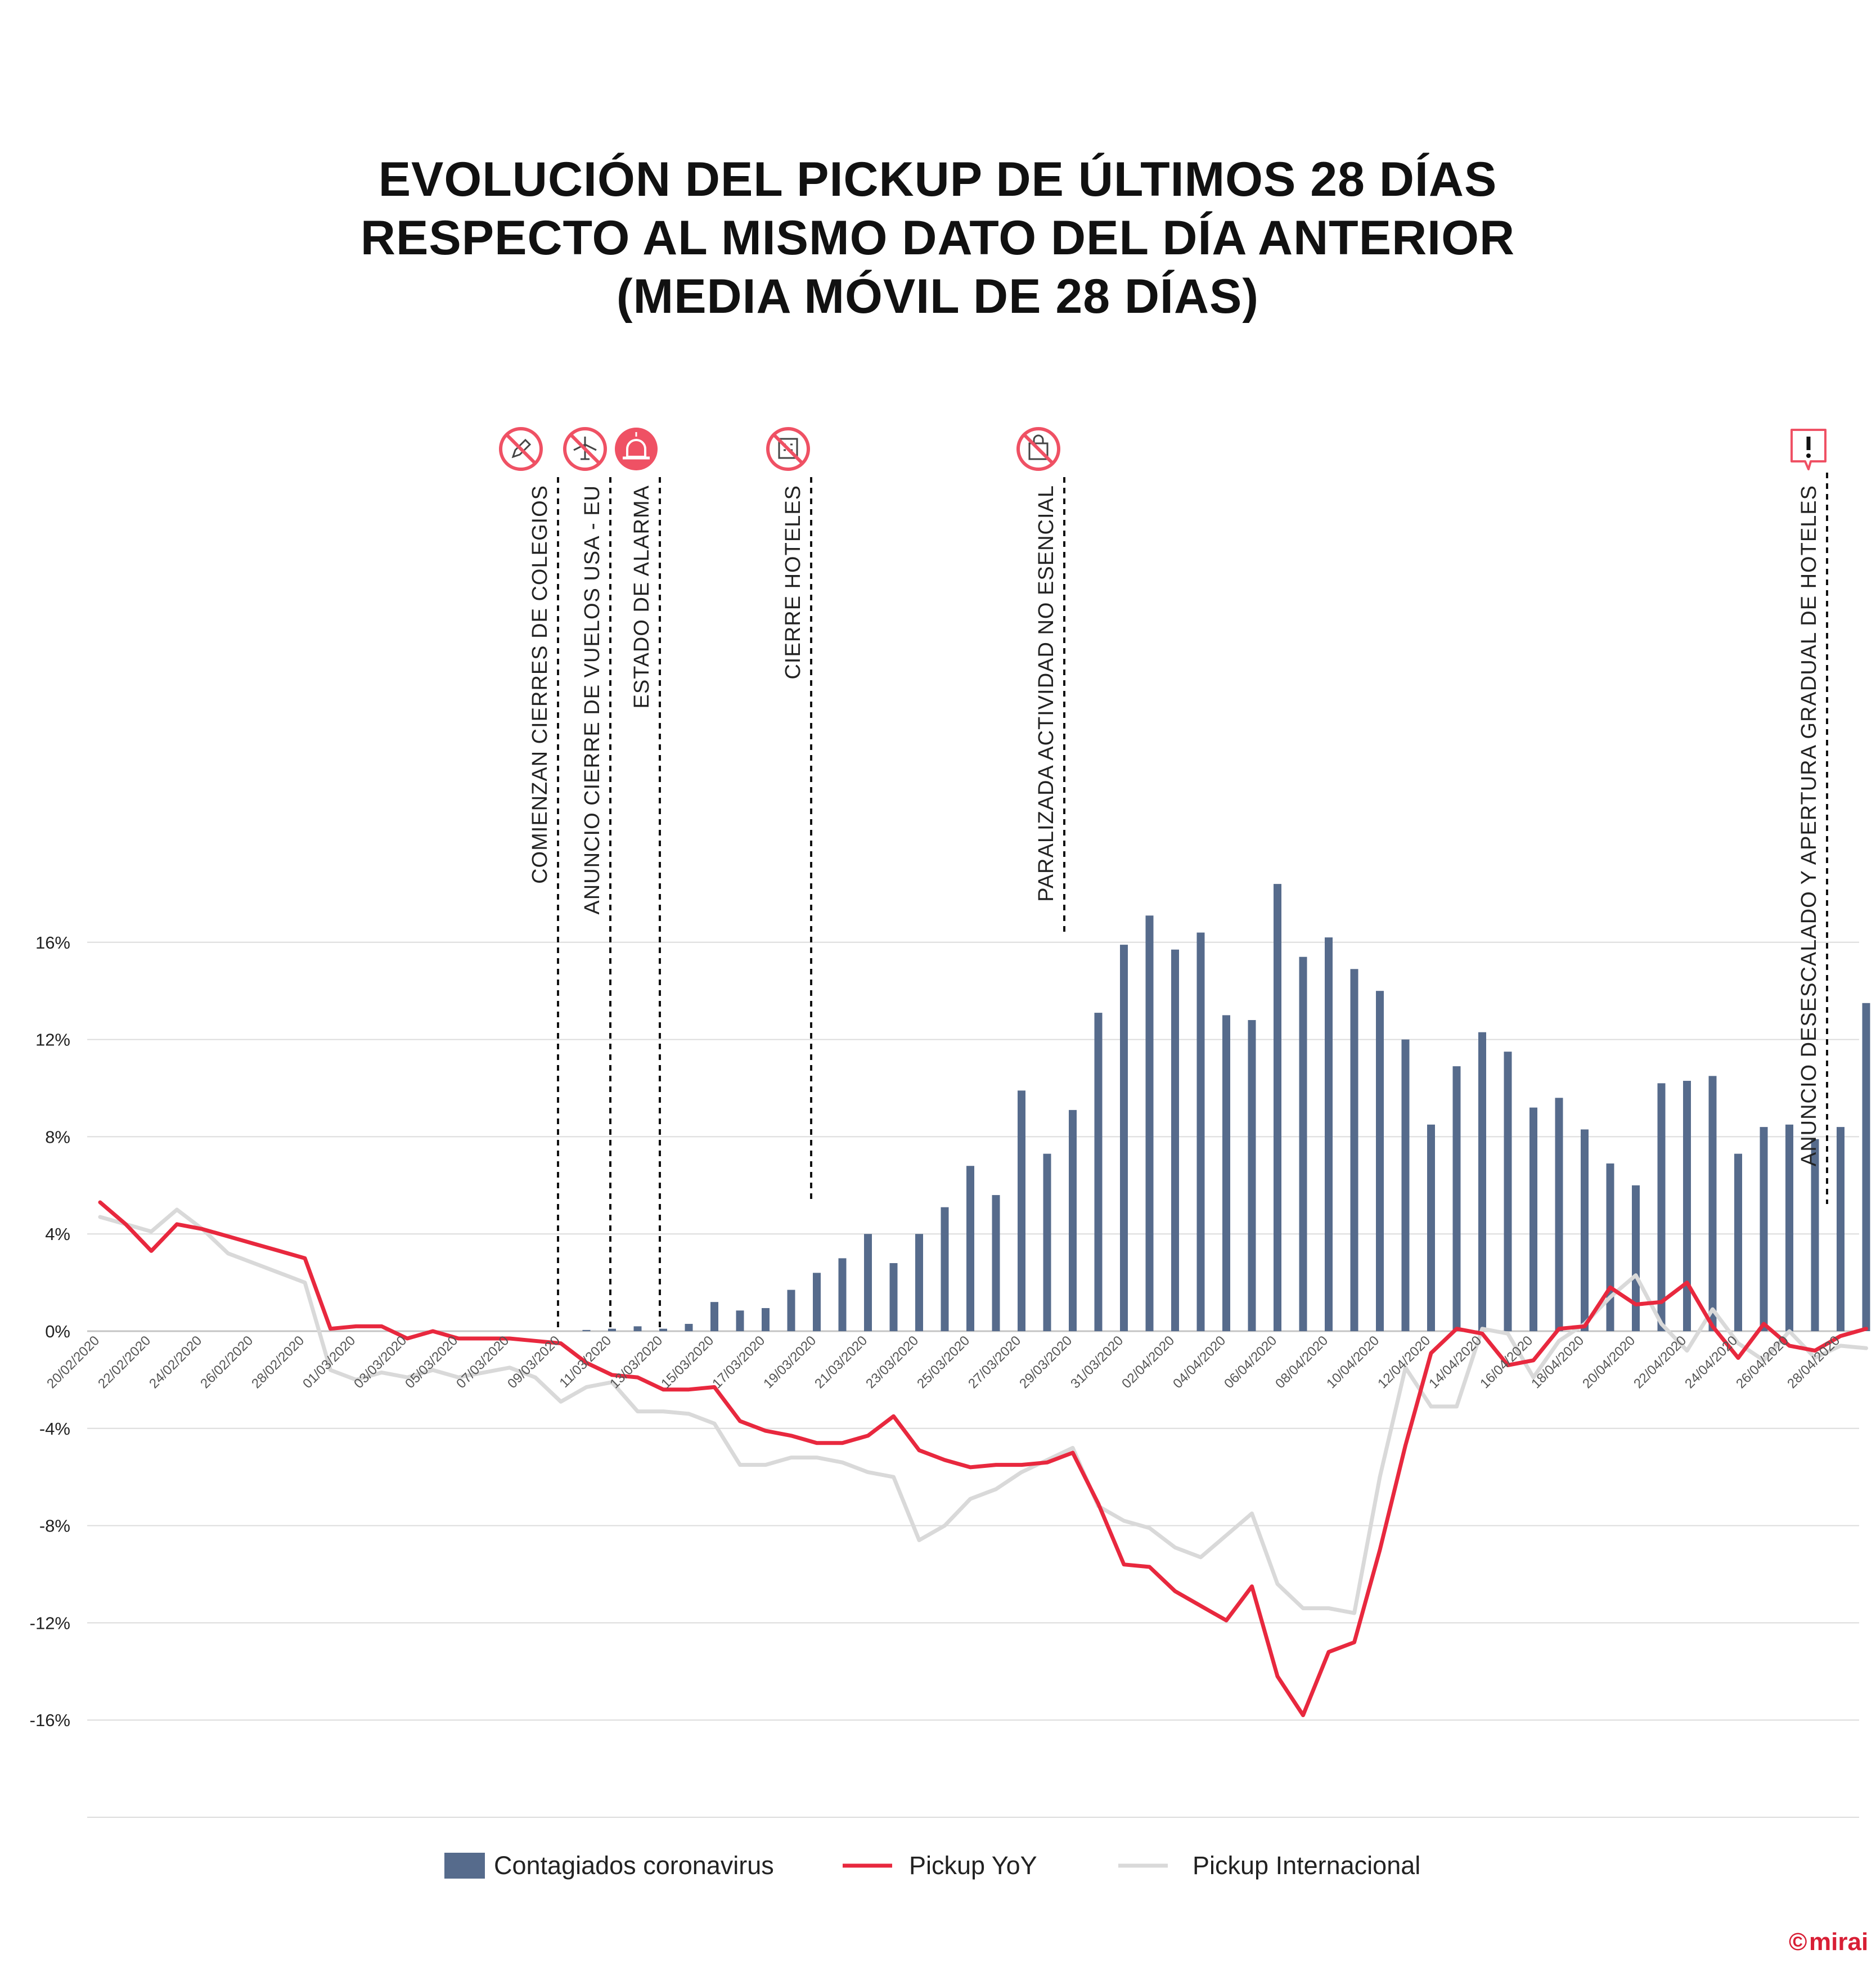 The height and width of the screenshot is (1972, 1876). I want to click on y-tick-label: 4%, so click(57, 1234).